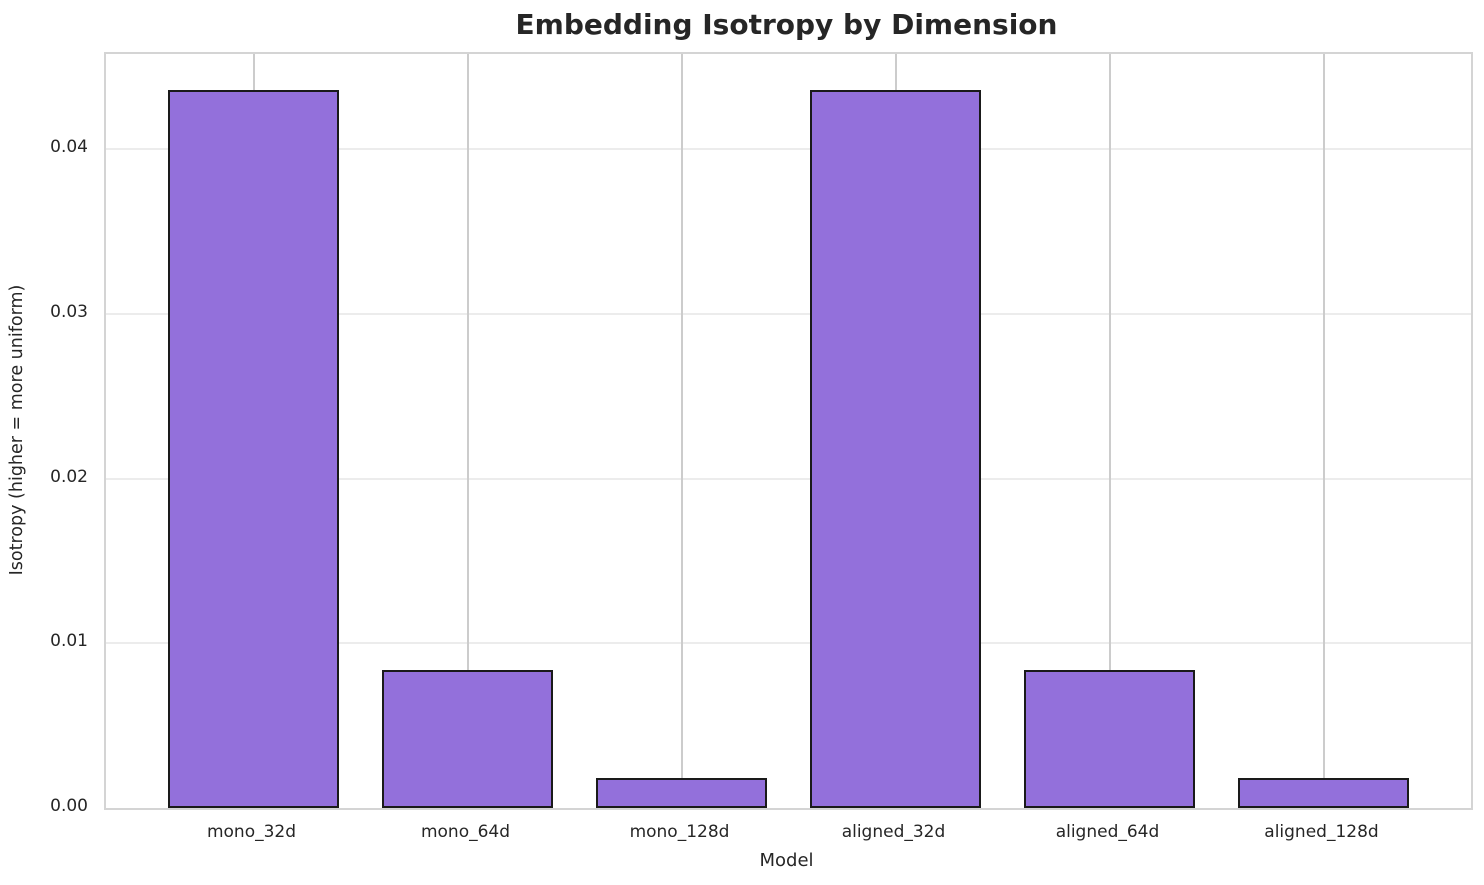 This screenshot has width=1484, height=885. I want to click on bar-mono_64d, so click(467, 738).